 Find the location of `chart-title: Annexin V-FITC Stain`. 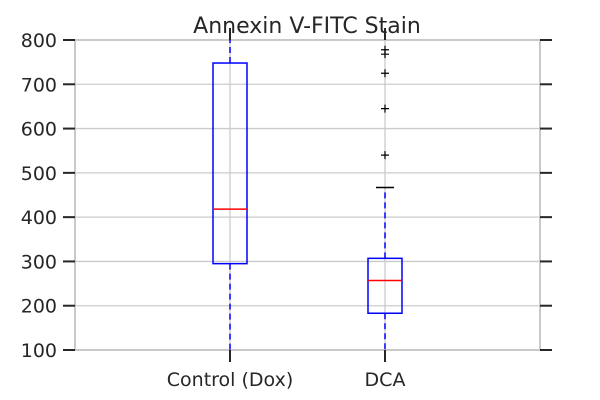

chart-title: Annexin V-FITC Stain is located at coordinates (307, 26).